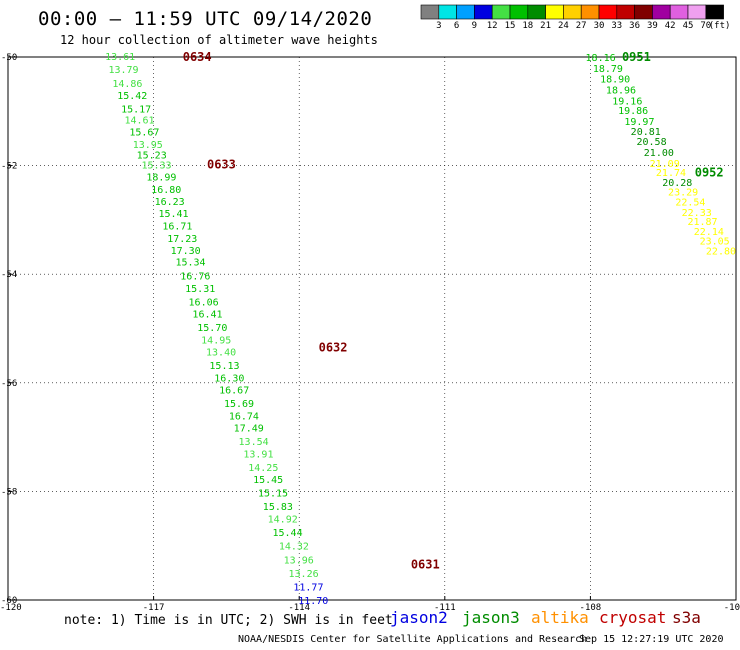 This screenshot has width=740, height=650. I want to click on wave-height-label: 19.16, so click(627, 101).